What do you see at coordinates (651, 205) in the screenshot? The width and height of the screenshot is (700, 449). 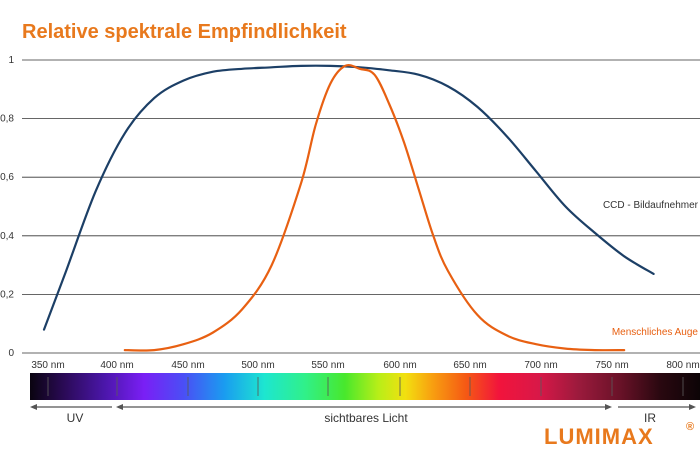 I see `series-label-ccd: CCD - Bildaufnehmer` at bounding box center [651, 205].